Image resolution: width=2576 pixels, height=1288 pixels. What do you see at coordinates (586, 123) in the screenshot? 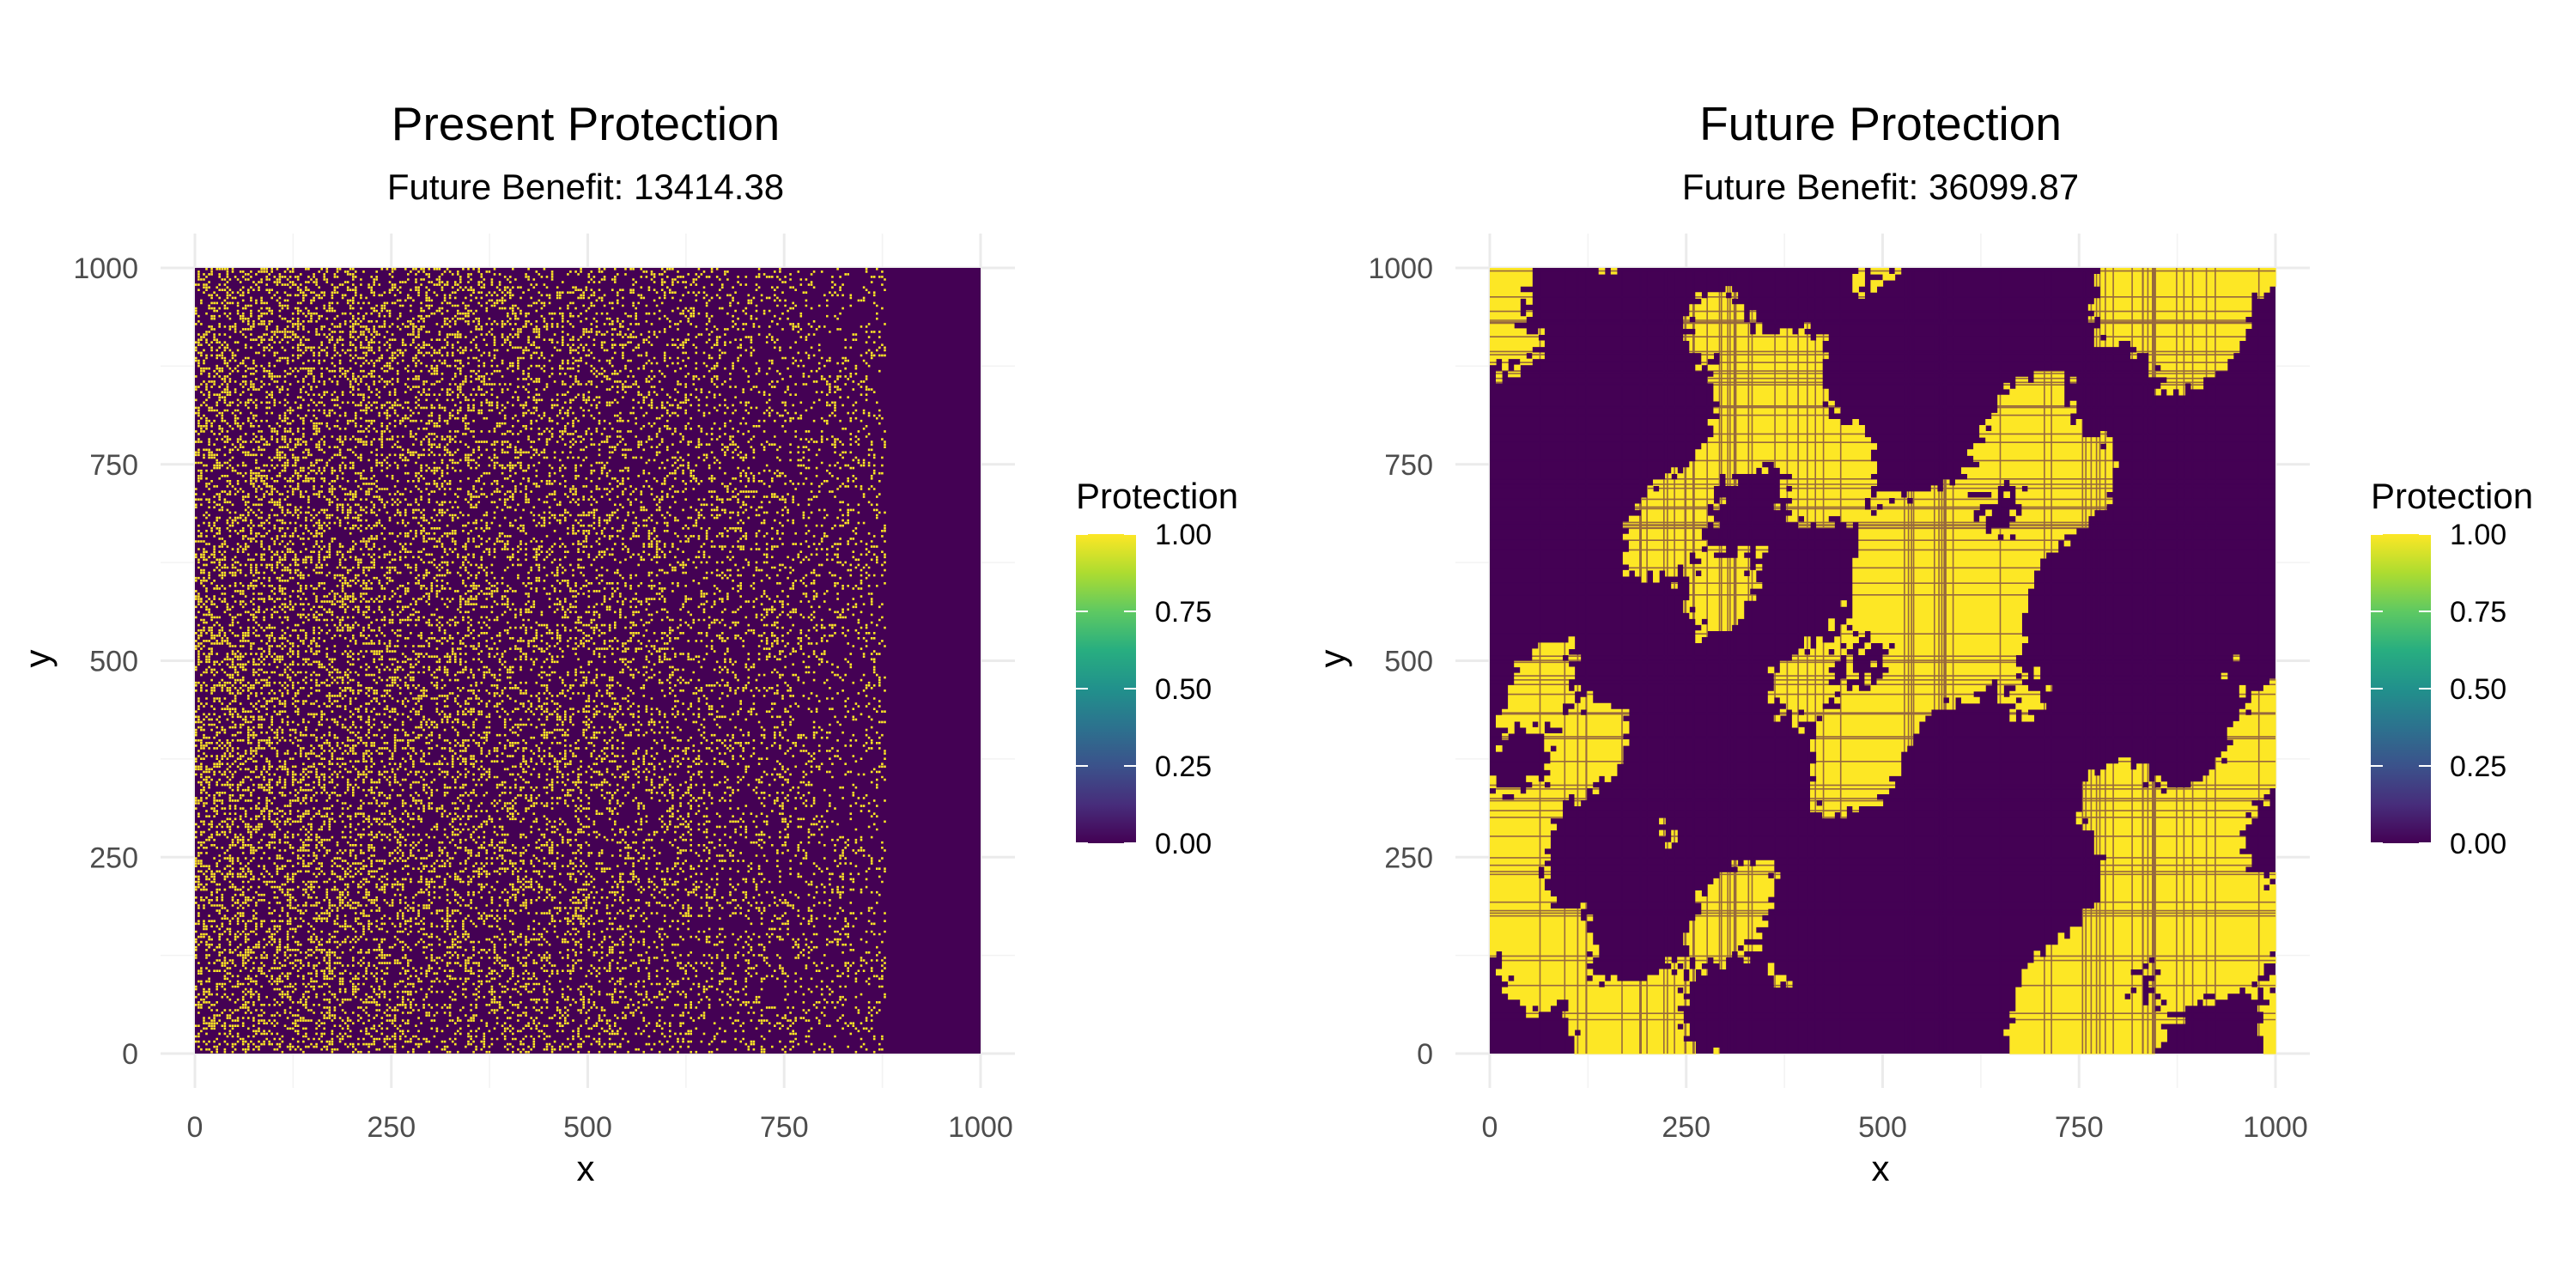
I see `chart-title: Present Protection` at bounding box center [586, 123].